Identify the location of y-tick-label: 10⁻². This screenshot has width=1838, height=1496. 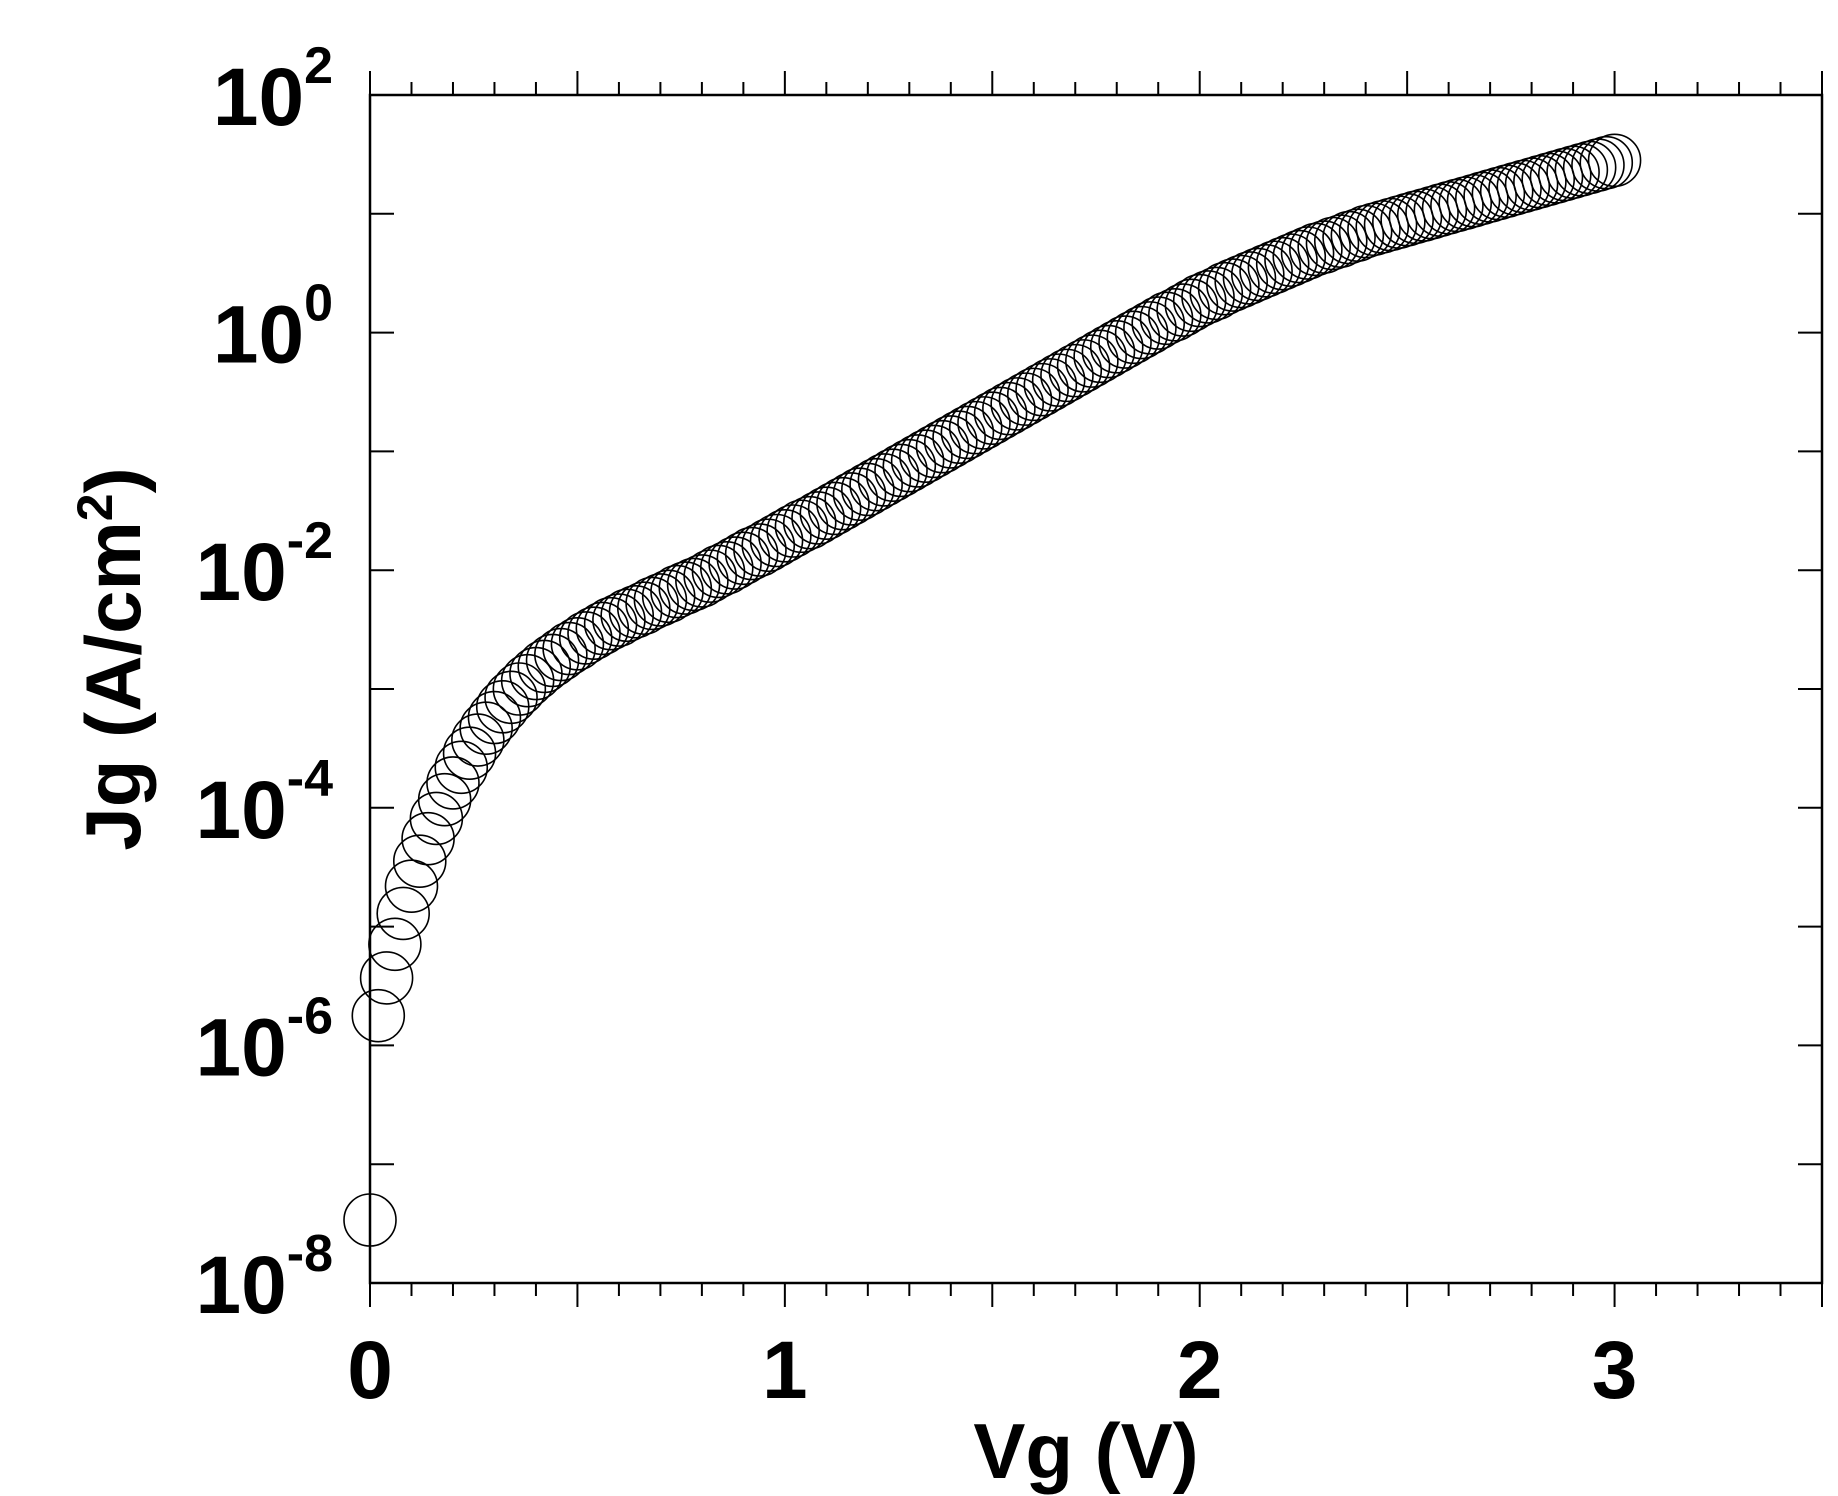
(264, 565).